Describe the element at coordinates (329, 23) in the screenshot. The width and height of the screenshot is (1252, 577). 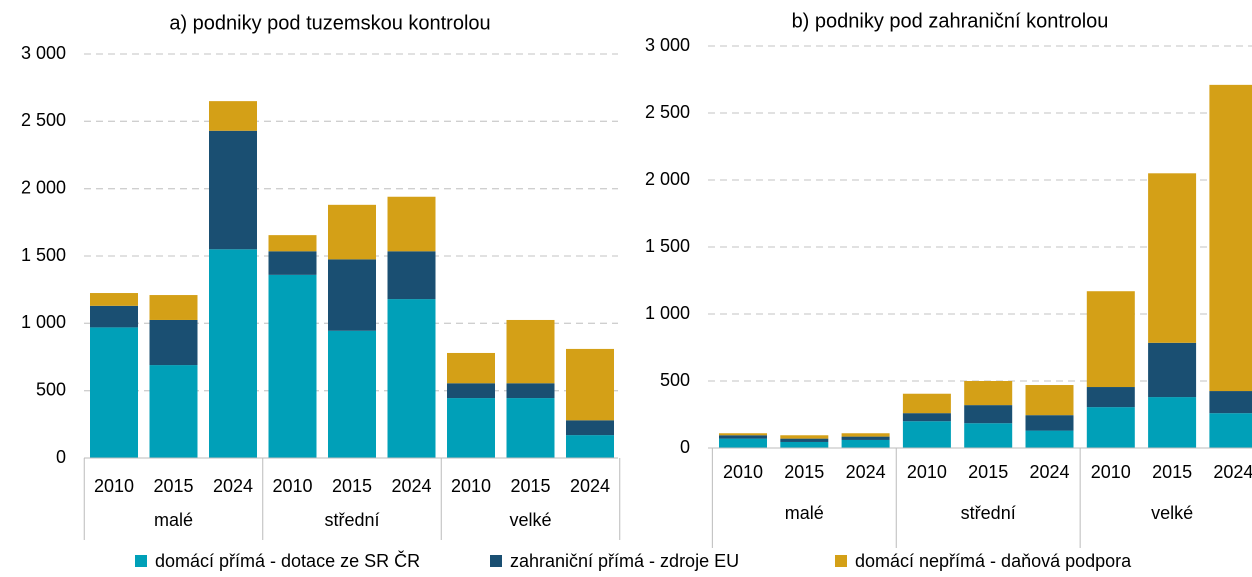
I see `chart-title: a) podniky pod tuzemskou kontrolou` at that location.